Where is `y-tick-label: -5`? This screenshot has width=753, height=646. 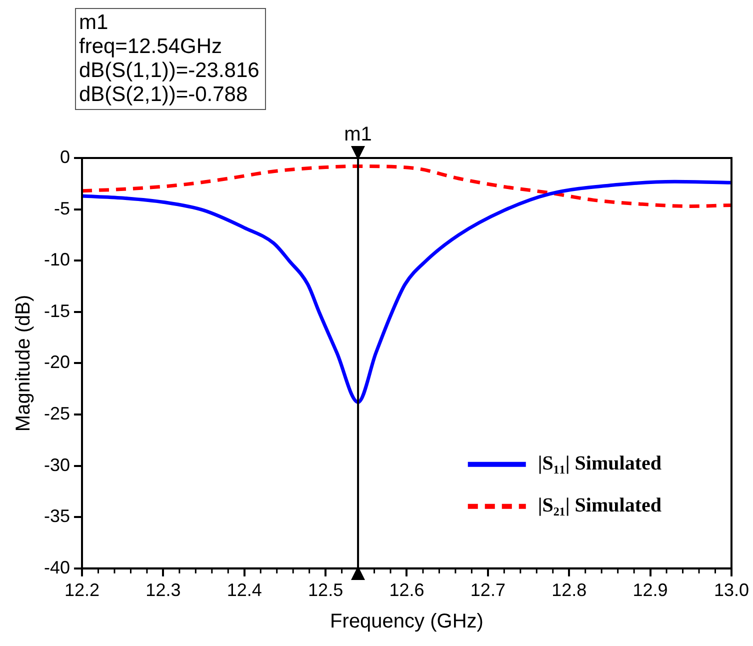
y-tick-label: -5 is located at coordinates (62, 208).